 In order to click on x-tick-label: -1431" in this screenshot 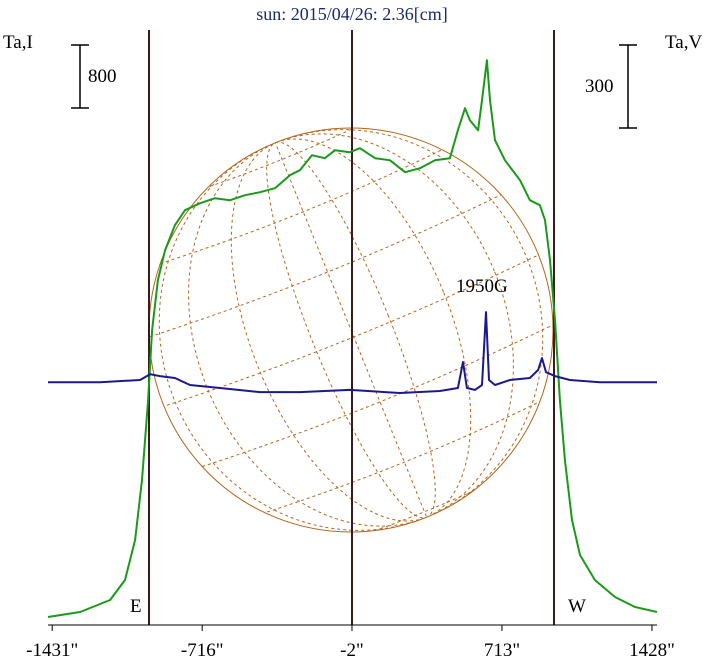, I will do `click(52, 650)`.